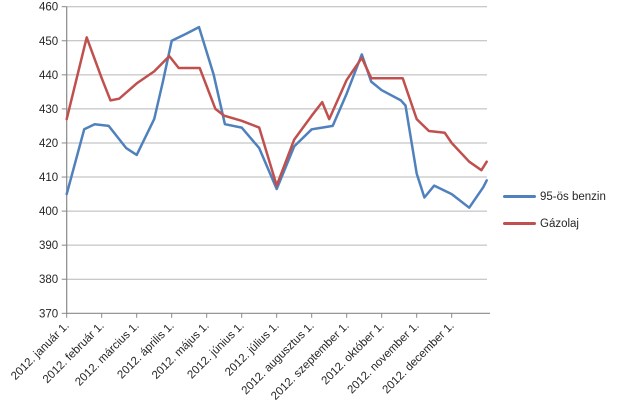  I want to click on y-axis-label: 440, so click(48, 76).